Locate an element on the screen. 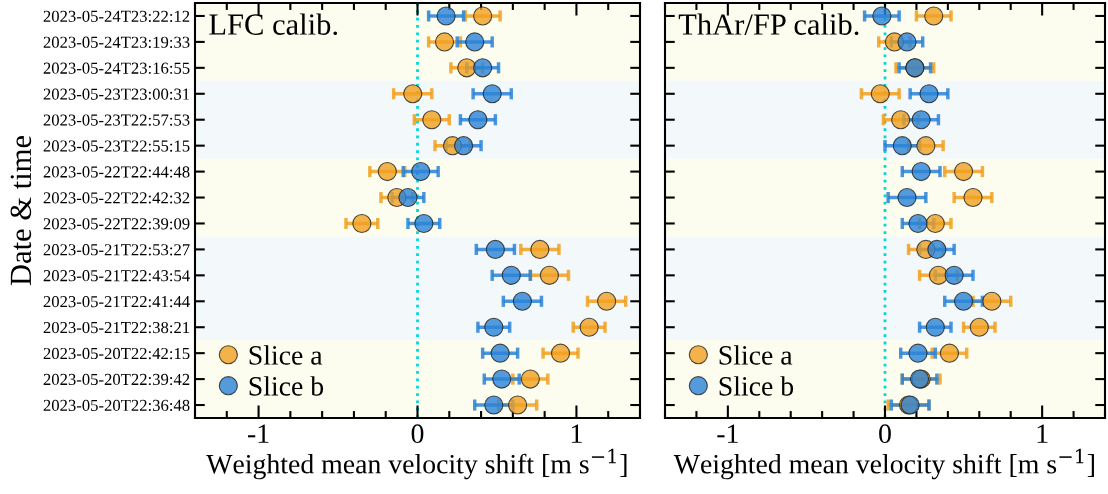  annotation: ThAr/FP calib. is located at coordinates (768, 24).